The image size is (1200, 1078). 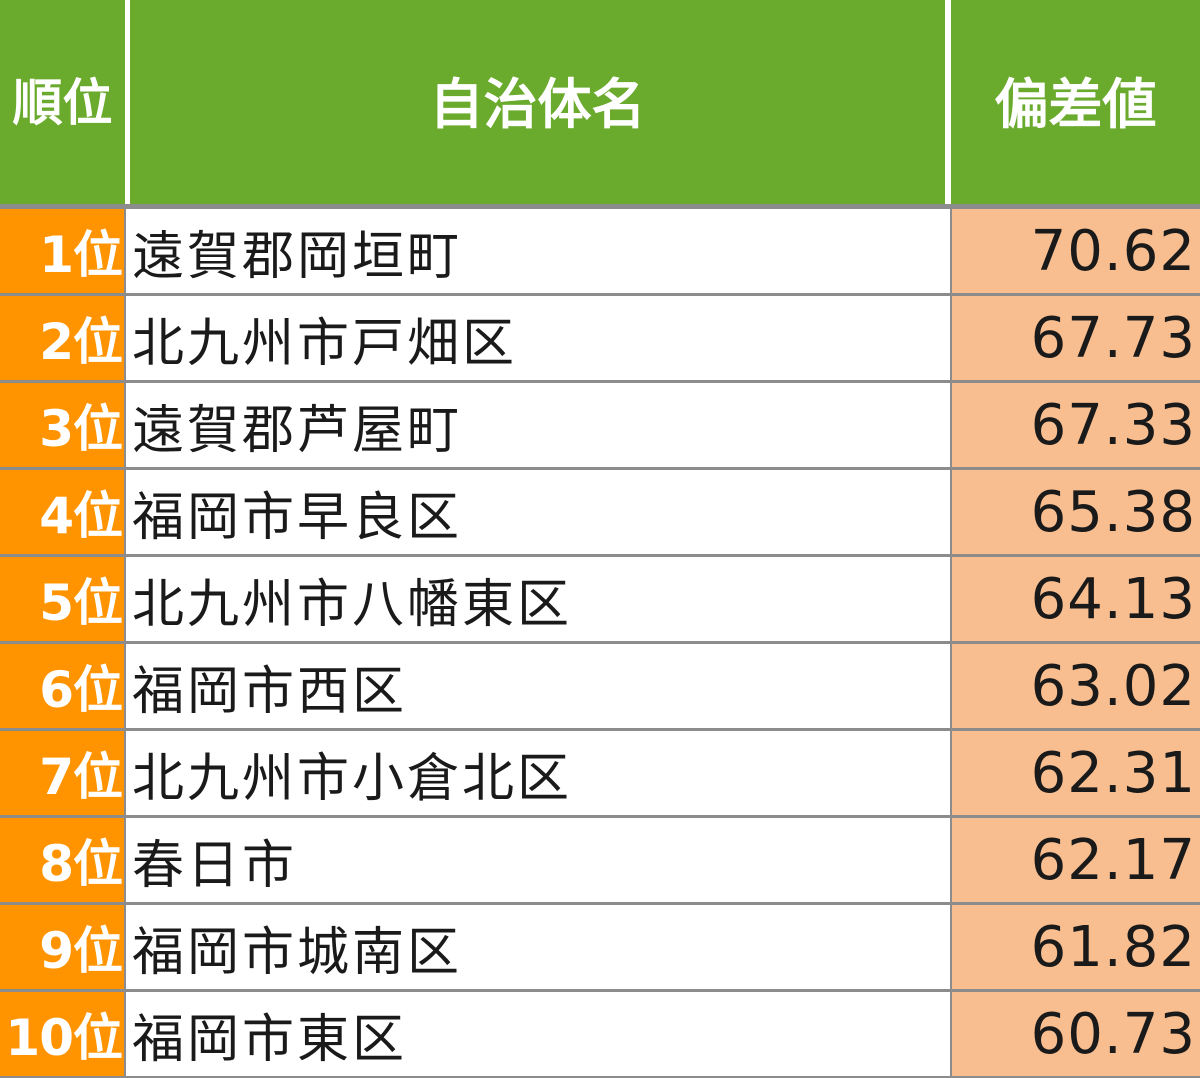 I want to click on municipality-cell: 春日市, so click(x=538, y=860).